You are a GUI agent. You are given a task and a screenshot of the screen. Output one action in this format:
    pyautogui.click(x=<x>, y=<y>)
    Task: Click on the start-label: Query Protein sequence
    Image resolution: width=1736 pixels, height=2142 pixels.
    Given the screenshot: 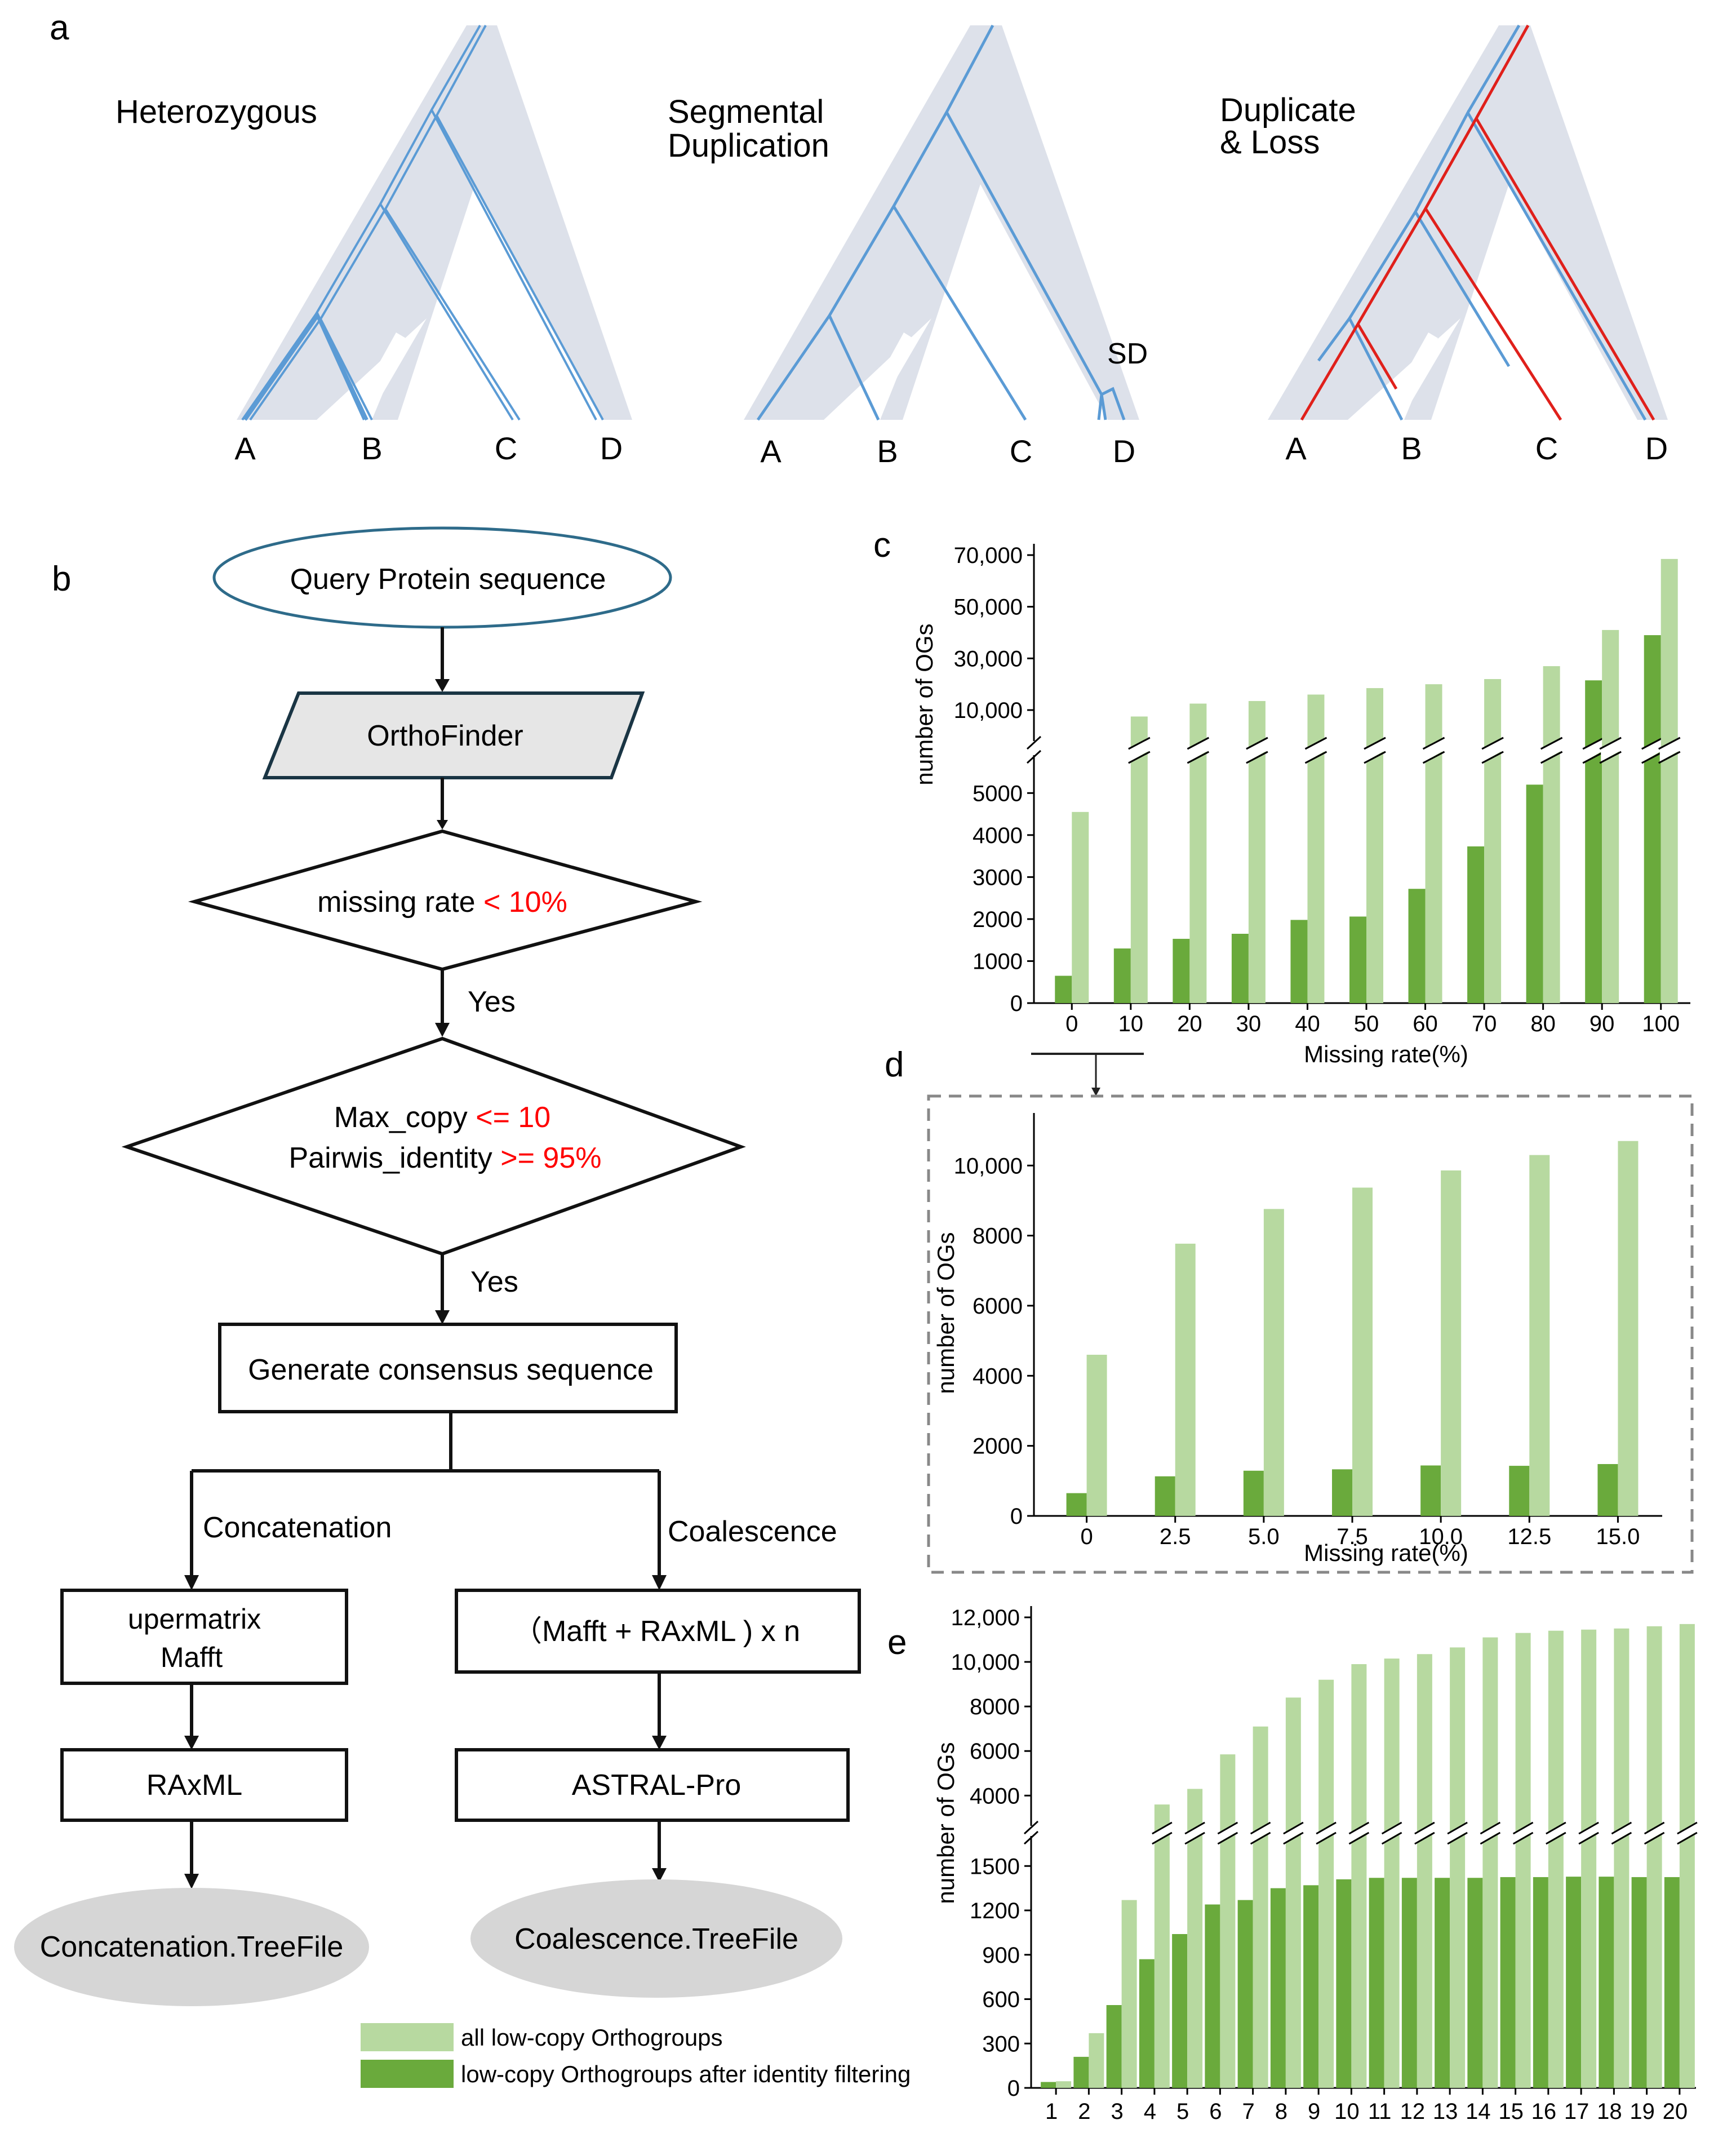 What is the action you would take?
    pyautogui.click(x=448, y=579)
    